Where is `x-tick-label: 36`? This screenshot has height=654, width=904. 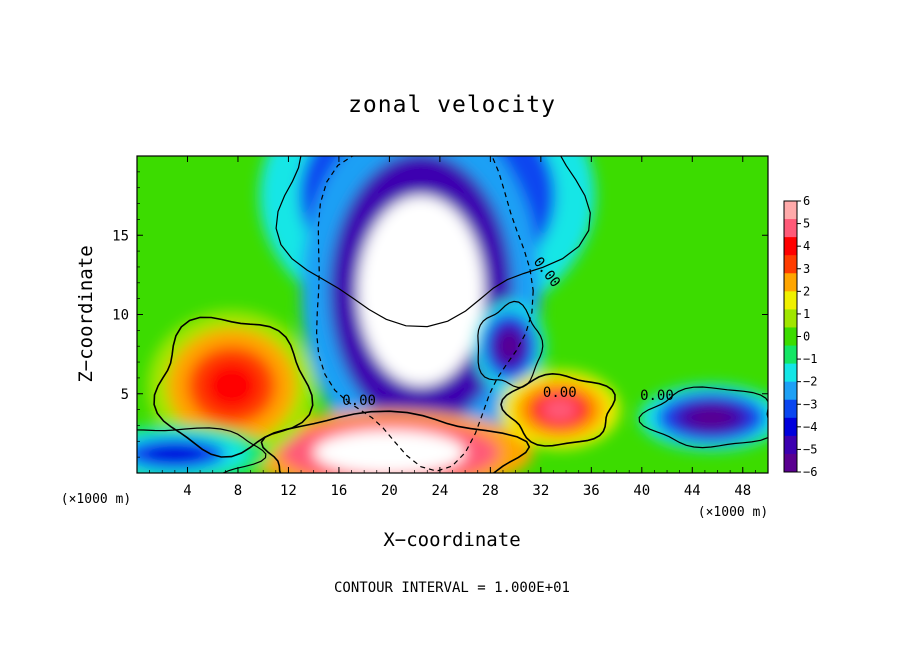 x-tick-label: 36 is located at coordinates (591, 491).